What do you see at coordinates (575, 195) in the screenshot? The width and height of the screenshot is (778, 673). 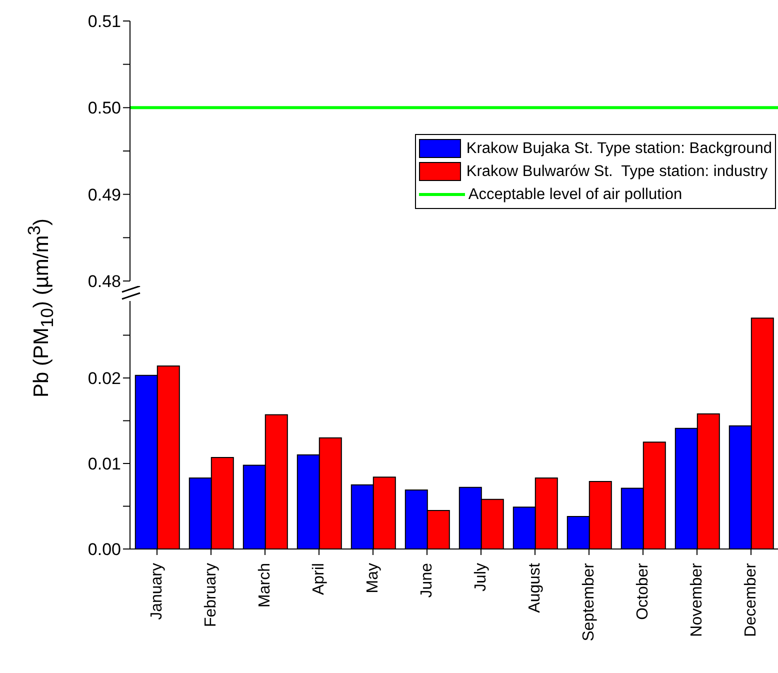 I see `legend-label: Acceptable level of air pollution` at bounding box center [575, 195].